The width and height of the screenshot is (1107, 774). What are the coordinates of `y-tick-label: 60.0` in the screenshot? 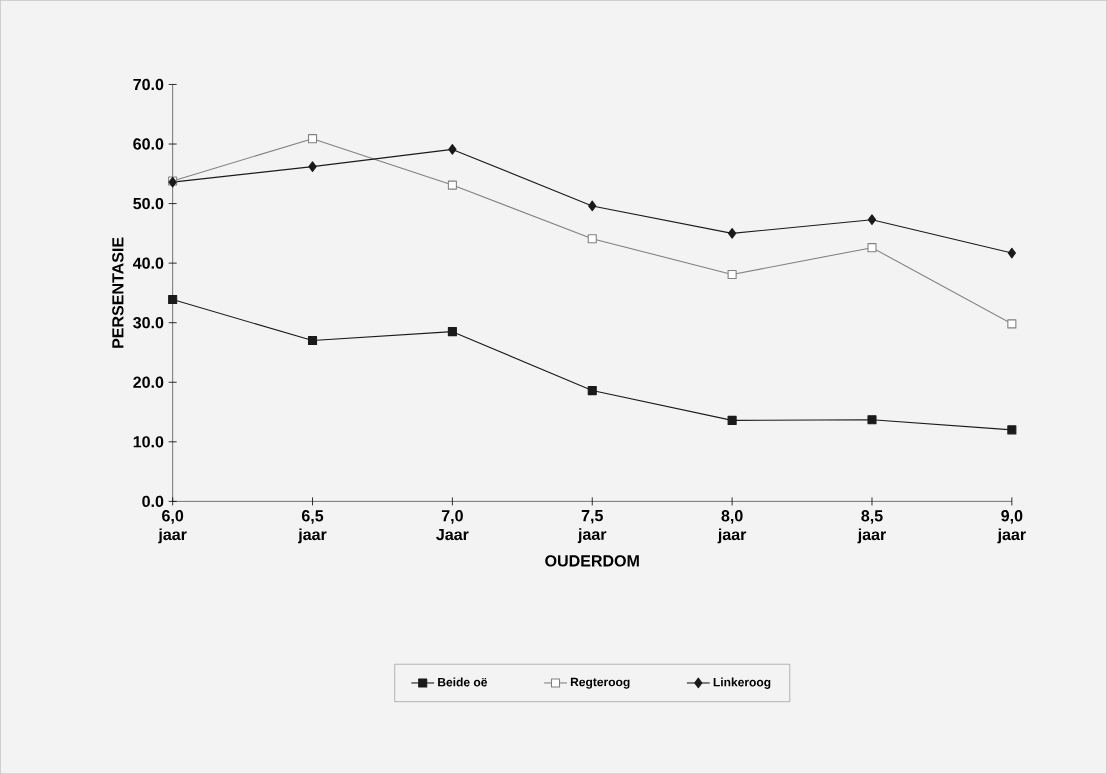 It's located at (148, 144).